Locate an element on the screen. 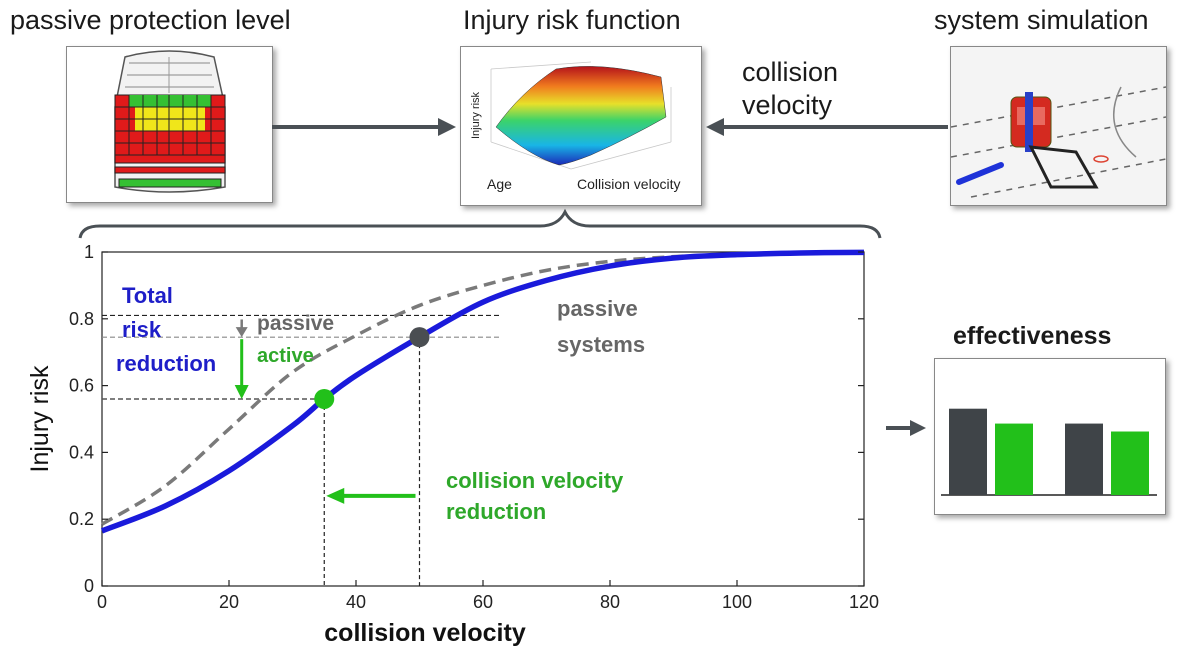 The width and height of the screenshot is (1177, 648). x-tick-label: 100 is located at coordinates (737, 602).